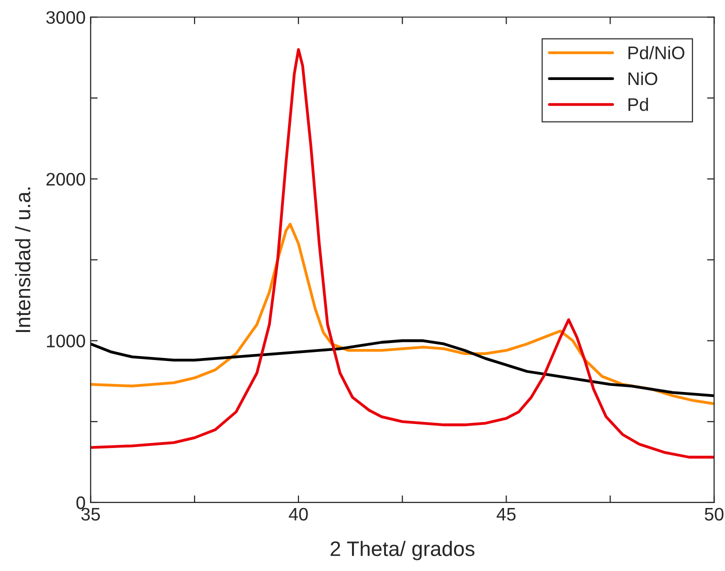 The height and width of the screenshot is (571, 725). Describe the element at coordinates (81, 503) in the screenshot. I see `y-tick-label: 0` at that location.